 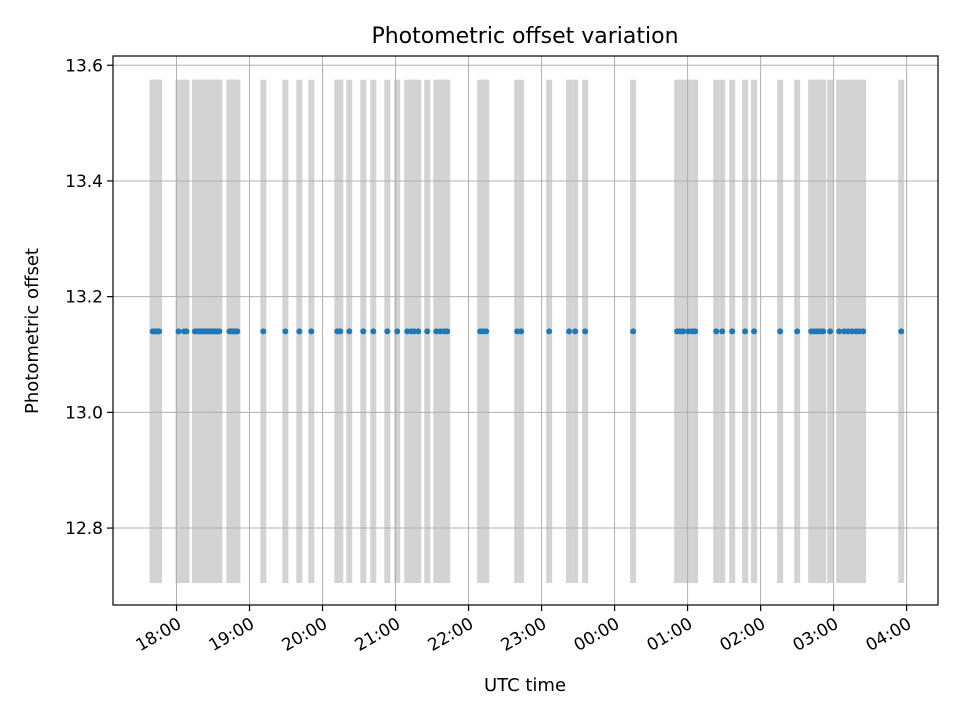 I want to click on y-tick-label-4: 13.6, so click(x=84, y=66).